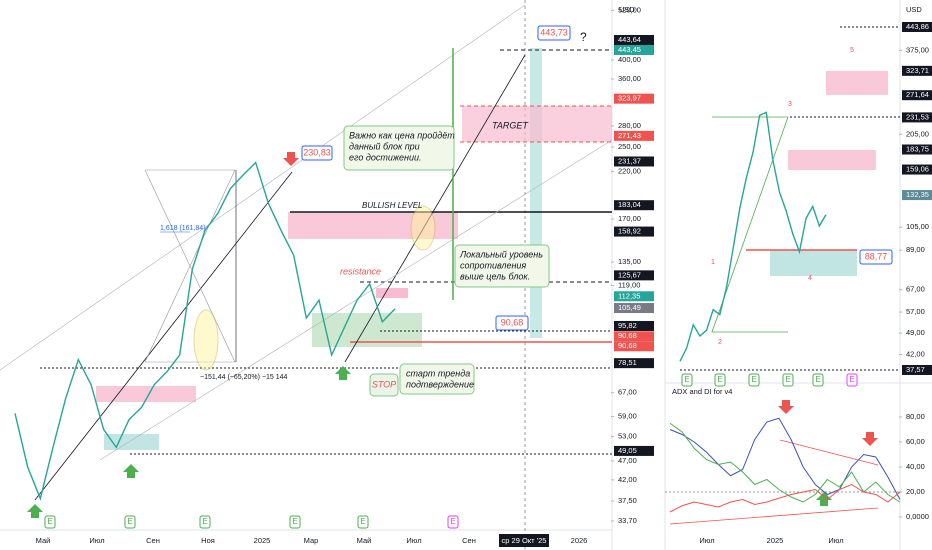 This screenshot has height=550, width=932. What do you see at coordinates (917, 133) in the screenshot?
I see `y-tick-label: 205,00` at bounding box center [917, 133].